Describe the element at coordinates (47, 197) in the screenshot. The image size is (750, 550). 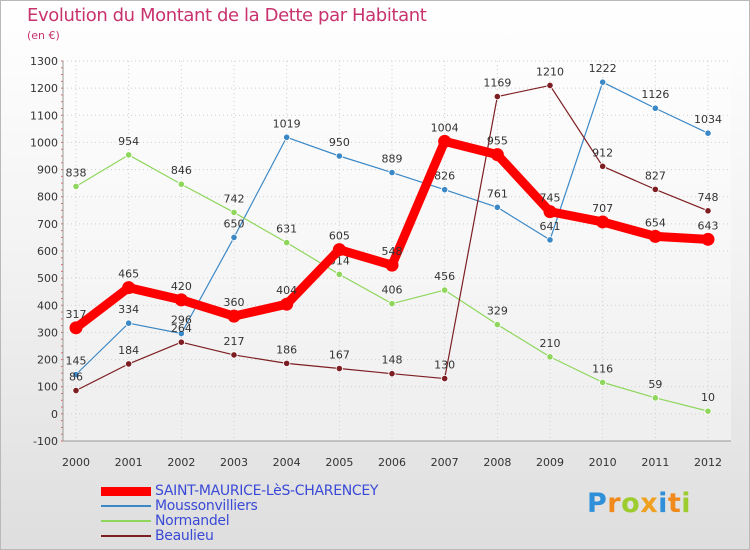
I see `y-tick-label: 800` at that location.